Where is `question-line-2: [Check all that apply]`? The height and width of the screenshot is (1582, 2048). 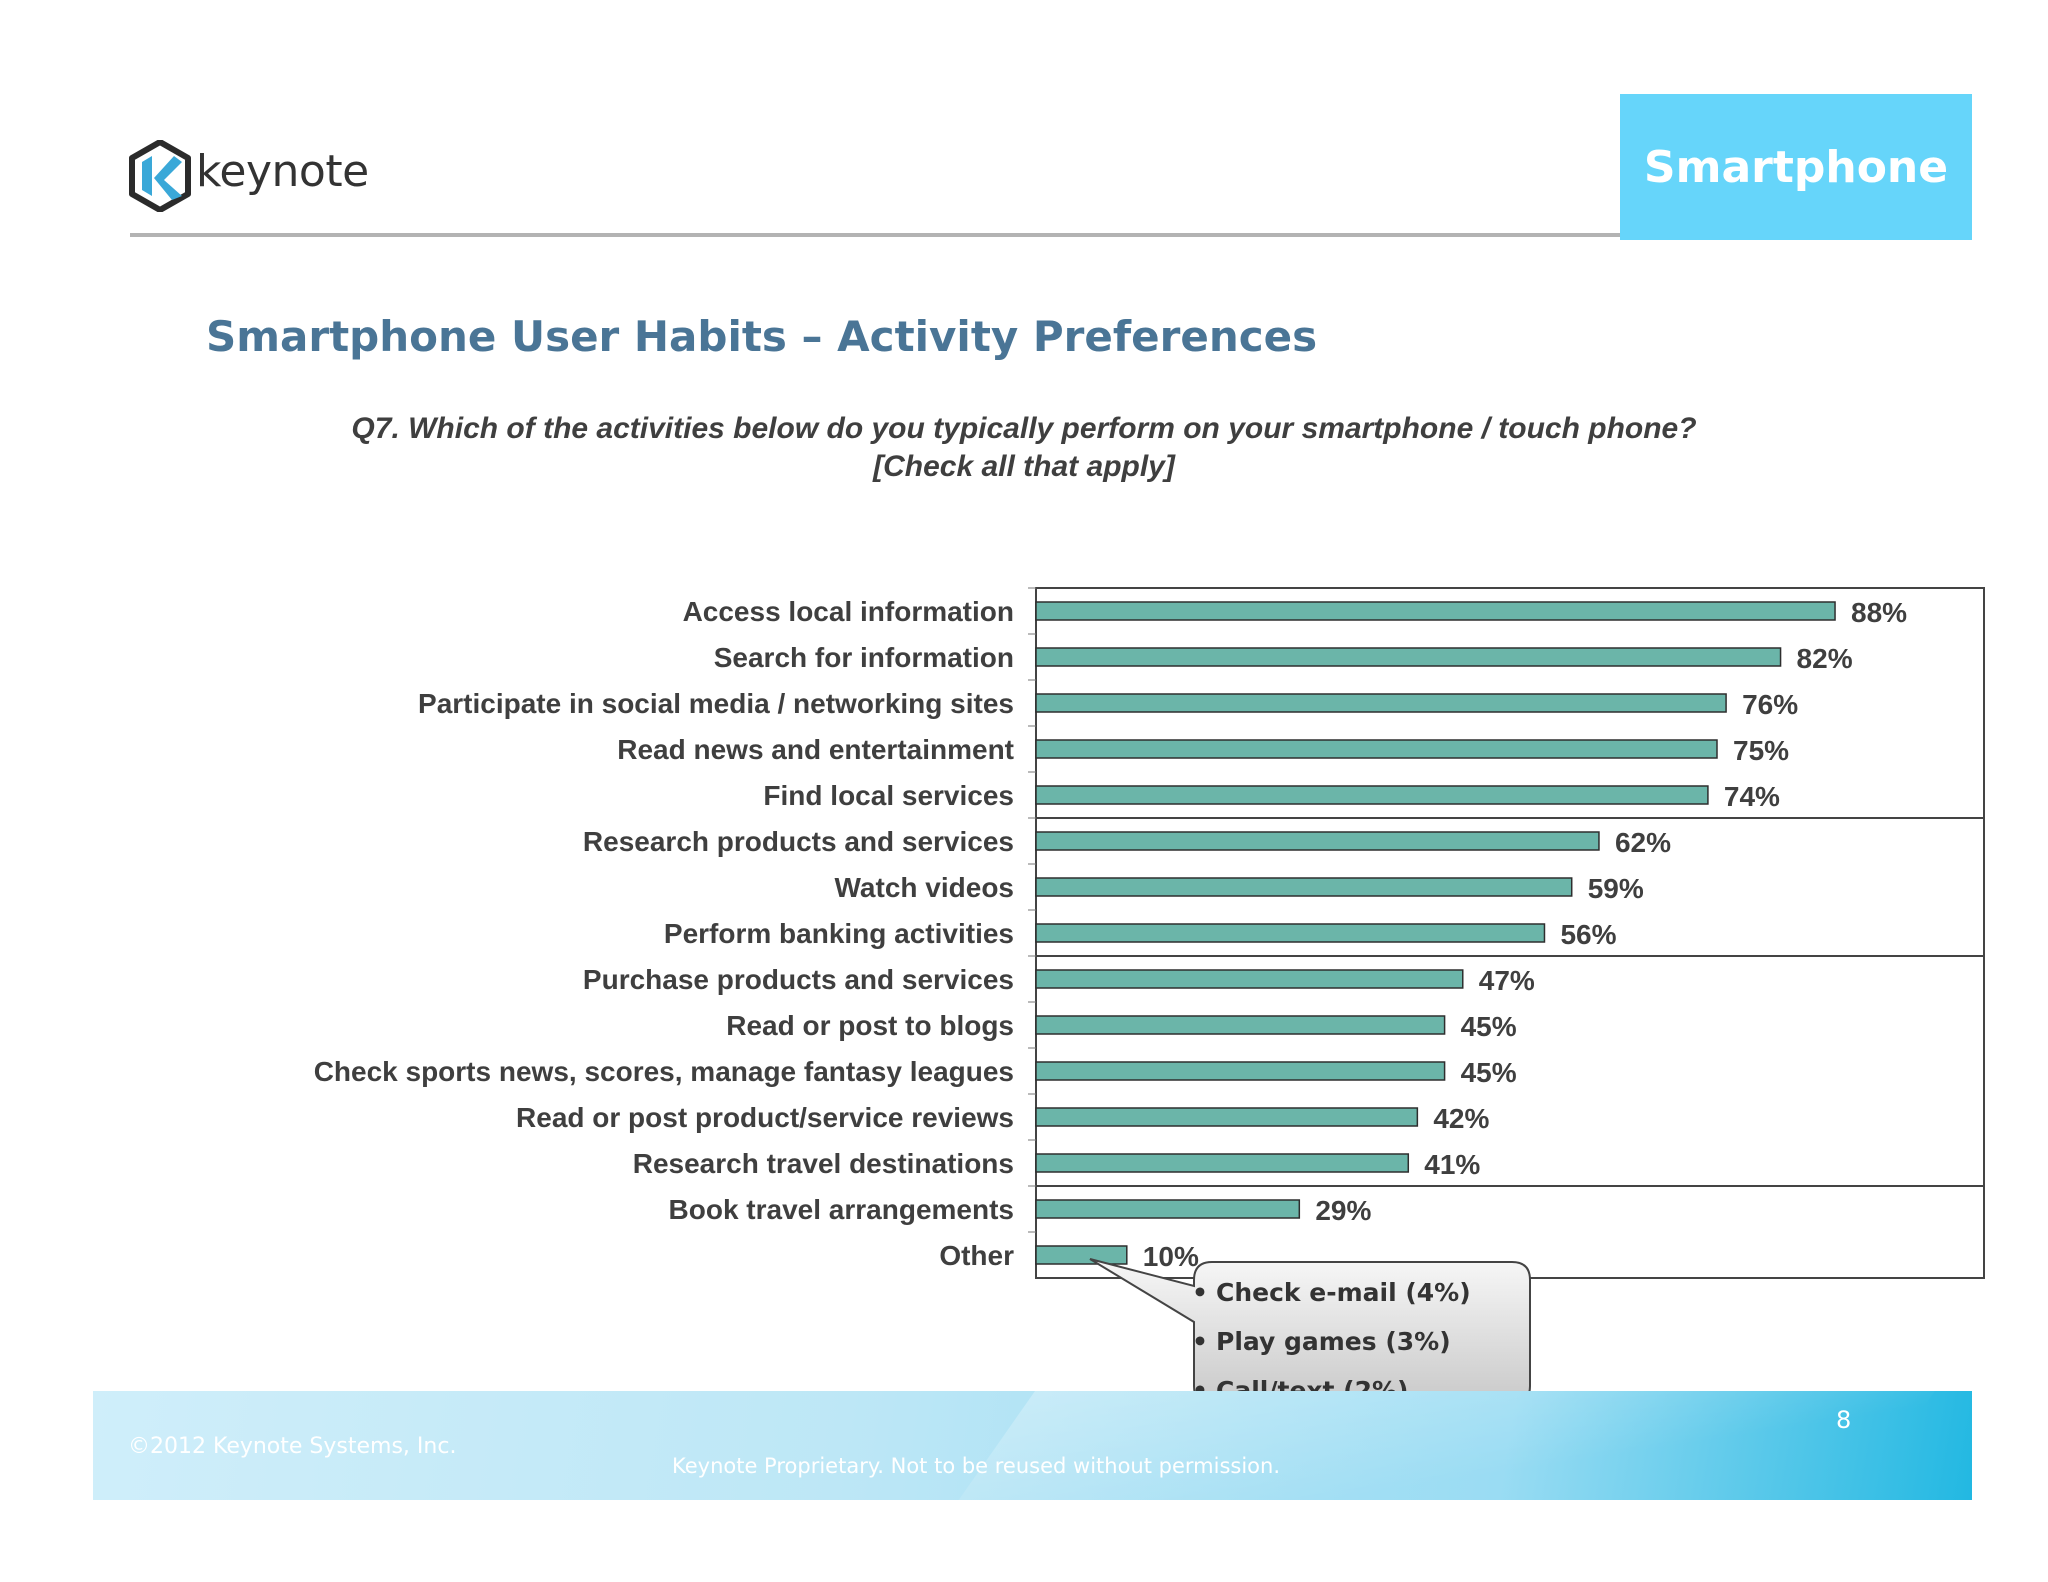
question-line-2: [Check all that apply] is located at coordinates (1024, 466).